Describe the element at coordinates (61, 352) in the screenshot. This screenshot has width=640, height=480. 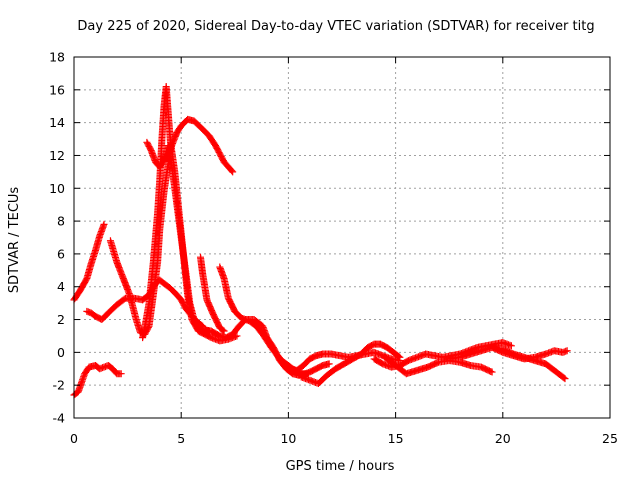
I see `y-tick-label: 0` at that location.